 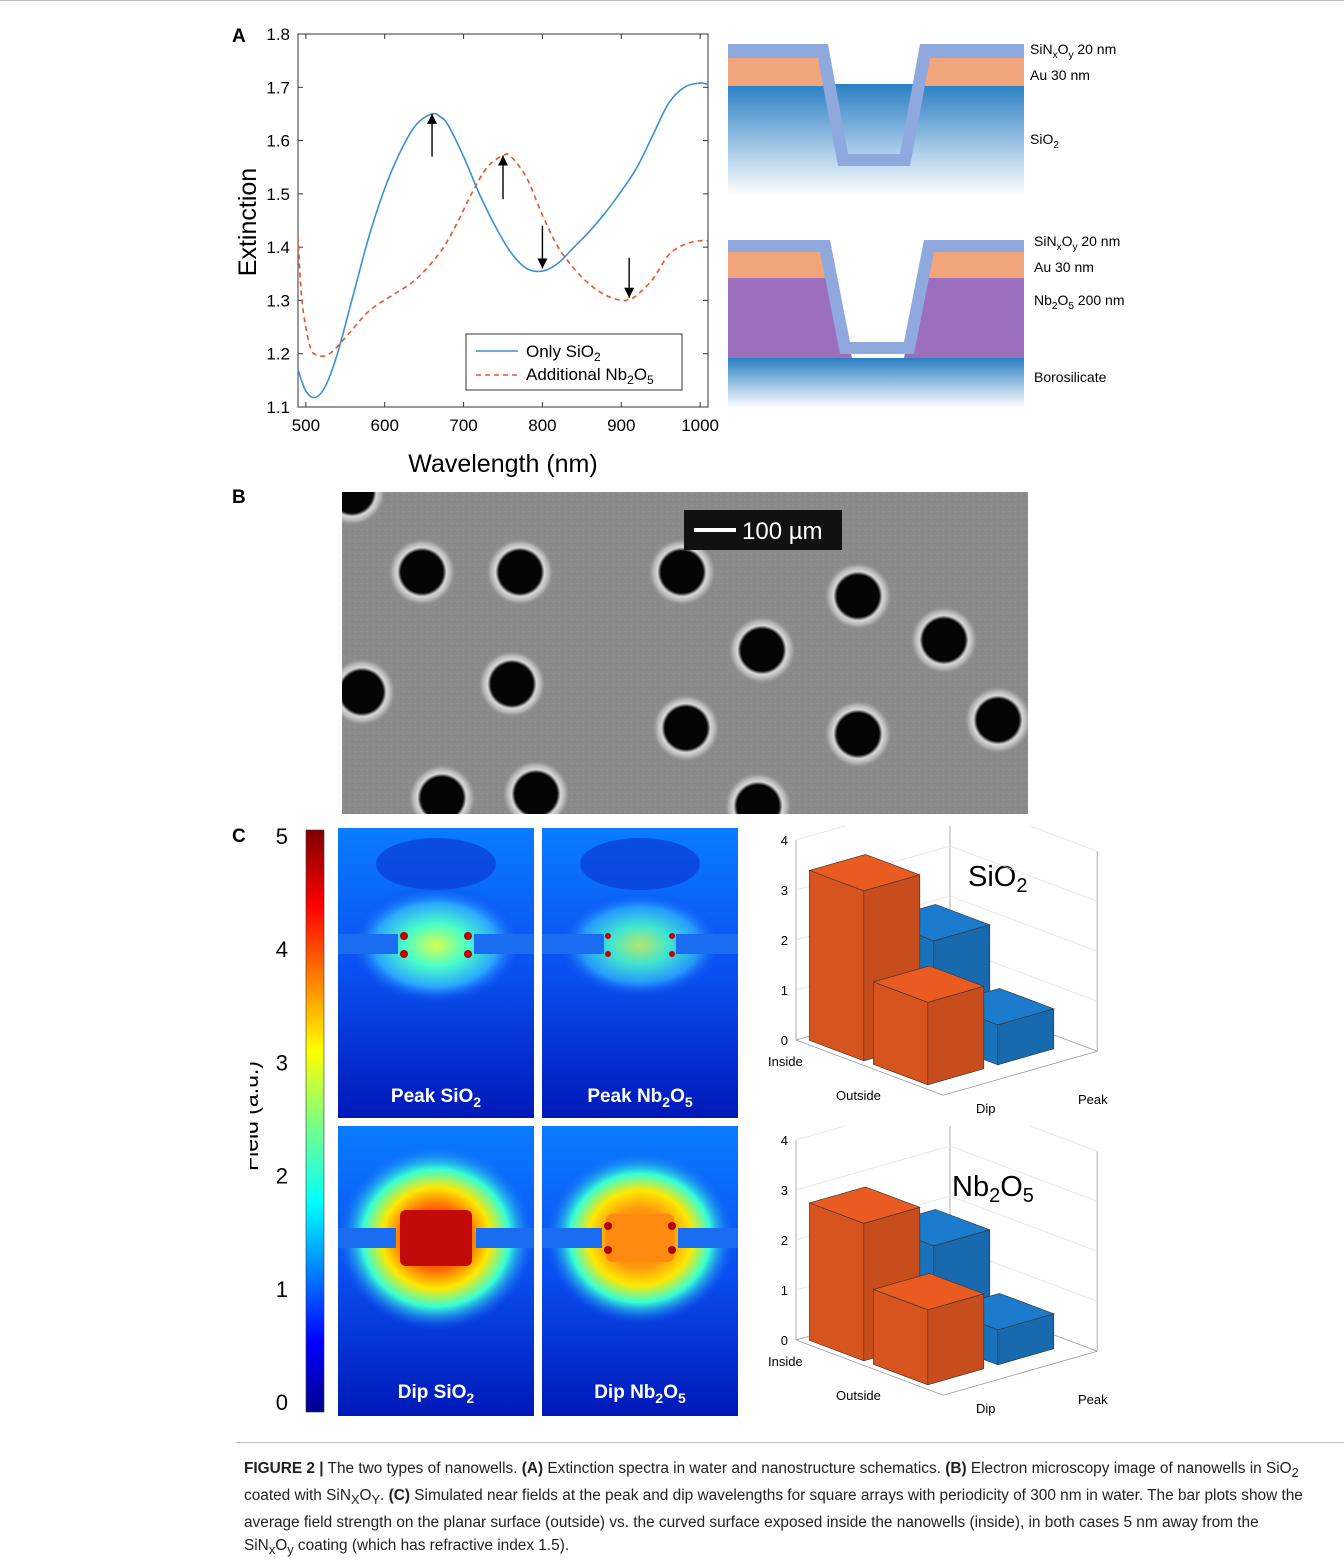 What do you see at coordinates (784, 1040) in the screenshot?
I see `bar3d-z-tick: 0` at bounding box center [784, 1040].